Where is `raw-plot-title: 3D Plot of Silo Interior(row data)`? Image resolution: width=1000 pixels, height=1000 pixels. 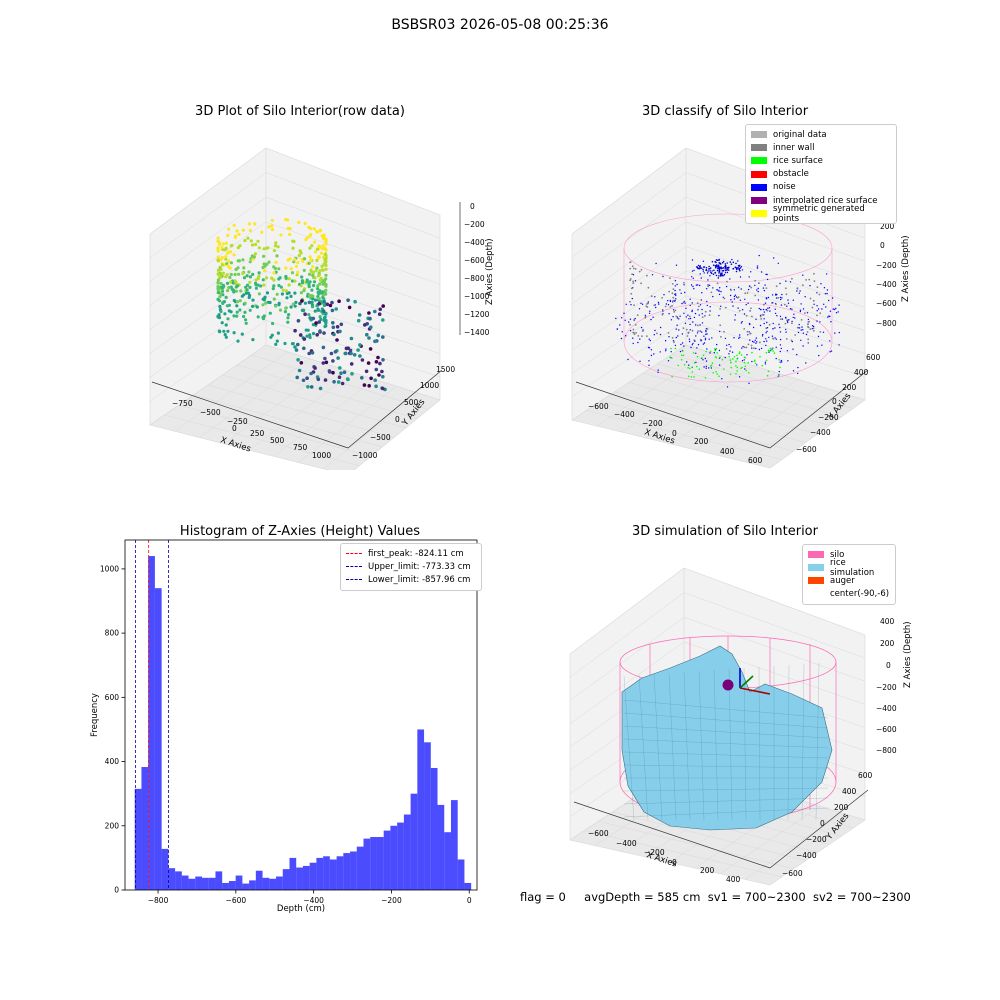 raw-plot-title: 3D Plot of Silo Interior(row data) is located at coordinates (300, 111).